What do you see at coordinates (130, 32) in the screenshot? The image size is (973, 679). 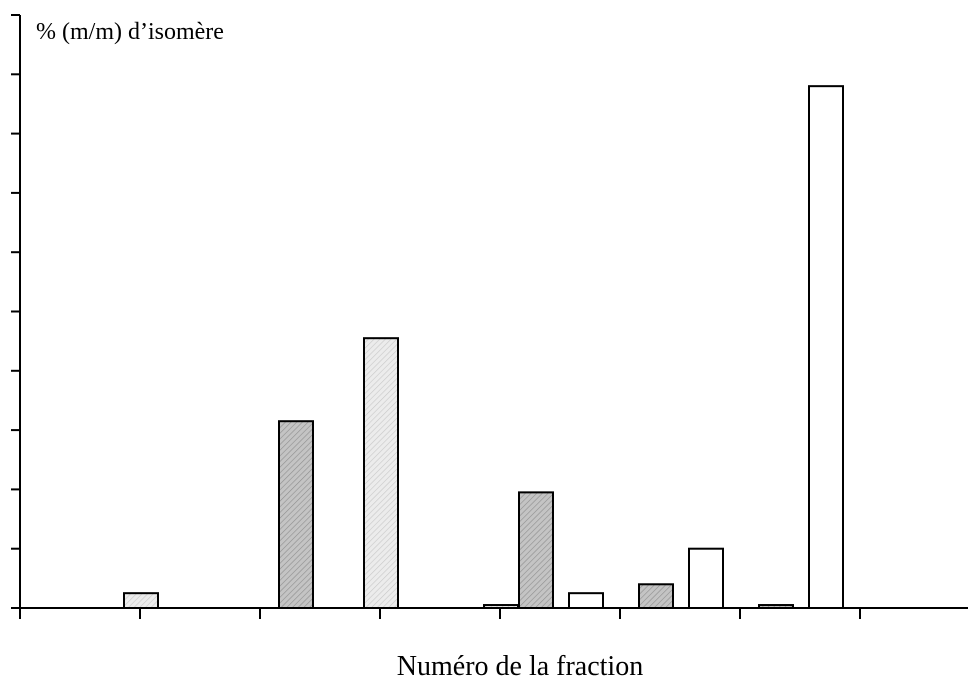 I see `y-axis-label: % (m/m) d’isomère` at bounding box center [130, 32].